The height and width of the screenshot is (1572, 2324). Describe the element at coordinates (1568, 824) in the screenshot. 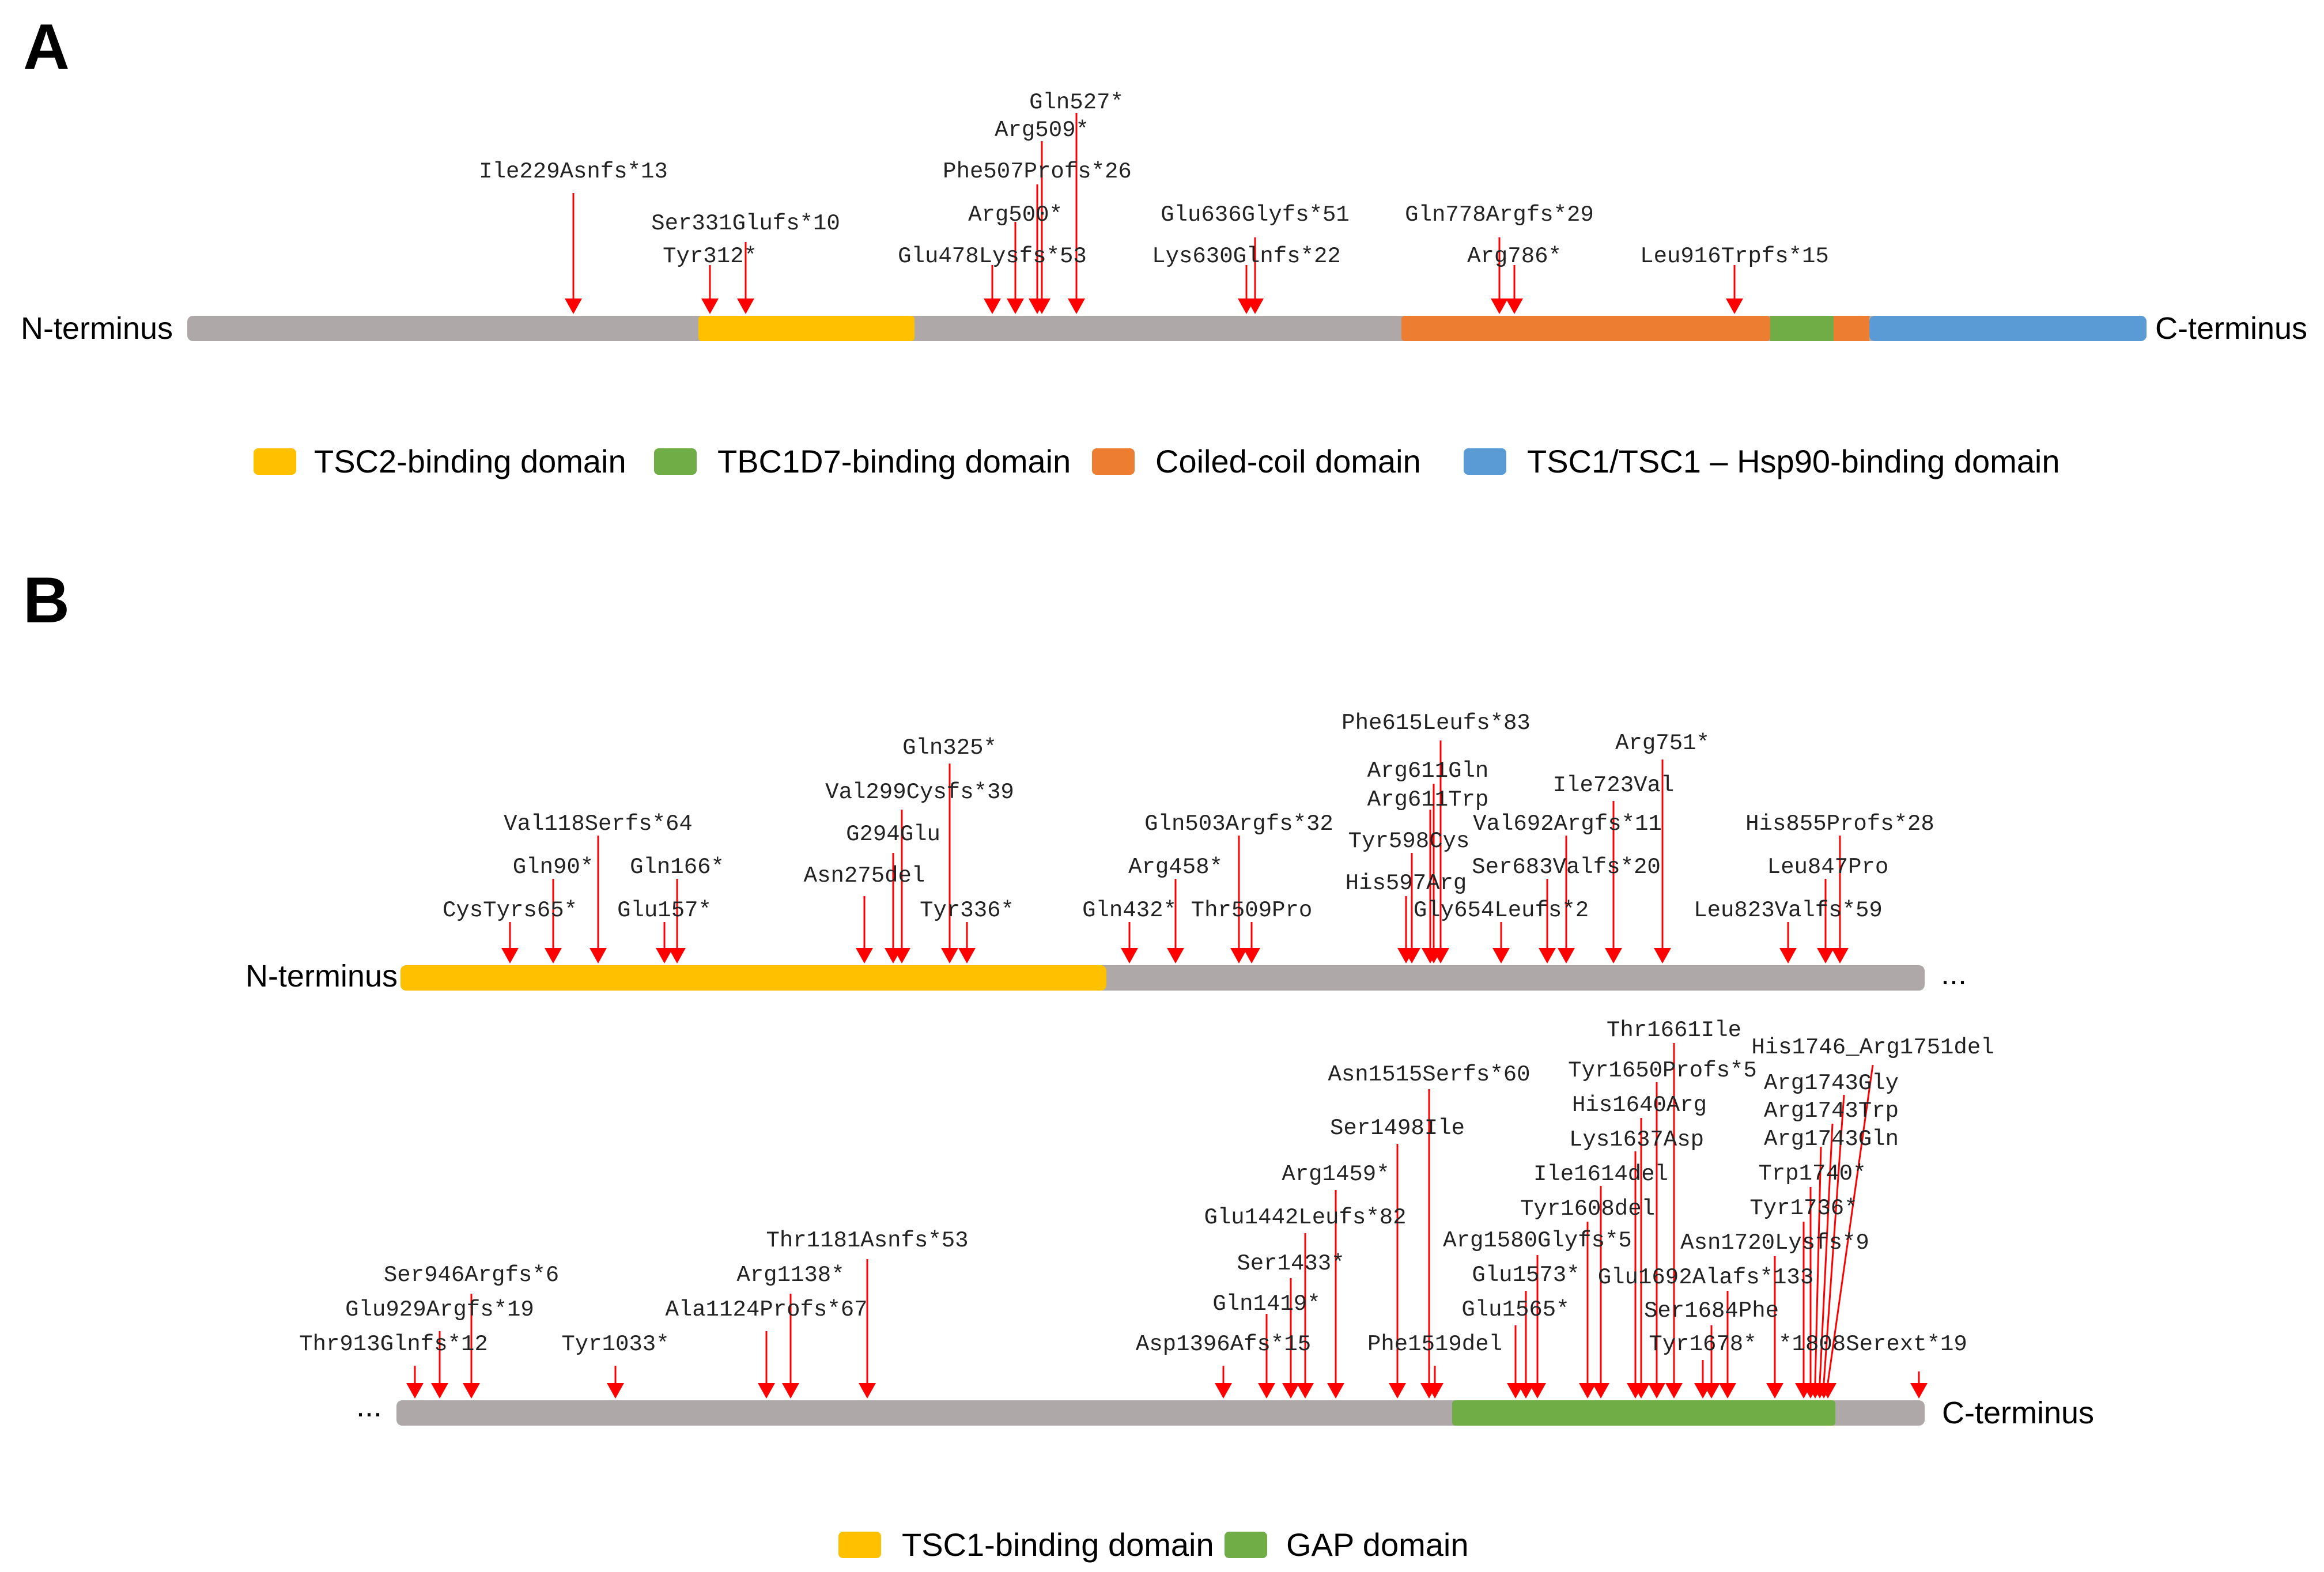

I see `mutation-label: Val692Argfs*11` at that location.